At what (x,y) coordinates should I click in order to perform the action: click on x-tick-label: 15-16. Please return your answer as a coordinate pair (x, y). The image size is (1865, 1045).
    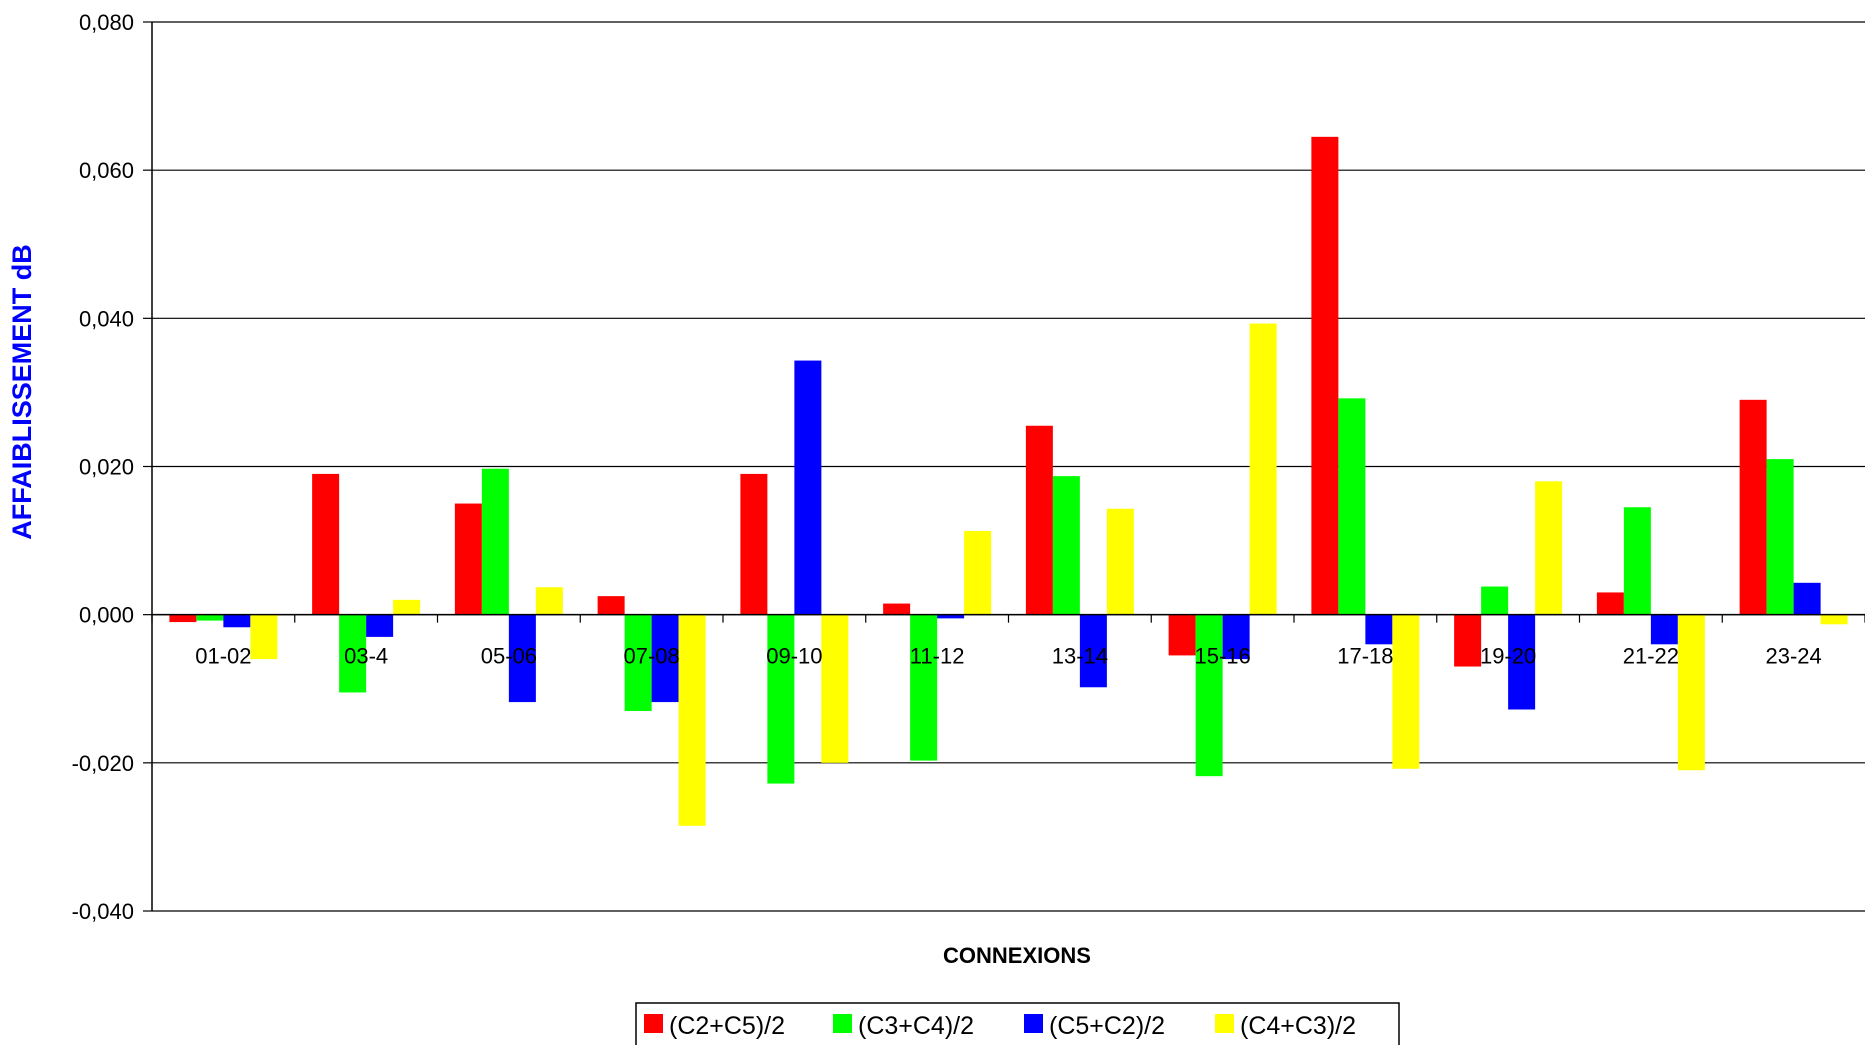
    Looking at the image, I should click on (1222, 656).